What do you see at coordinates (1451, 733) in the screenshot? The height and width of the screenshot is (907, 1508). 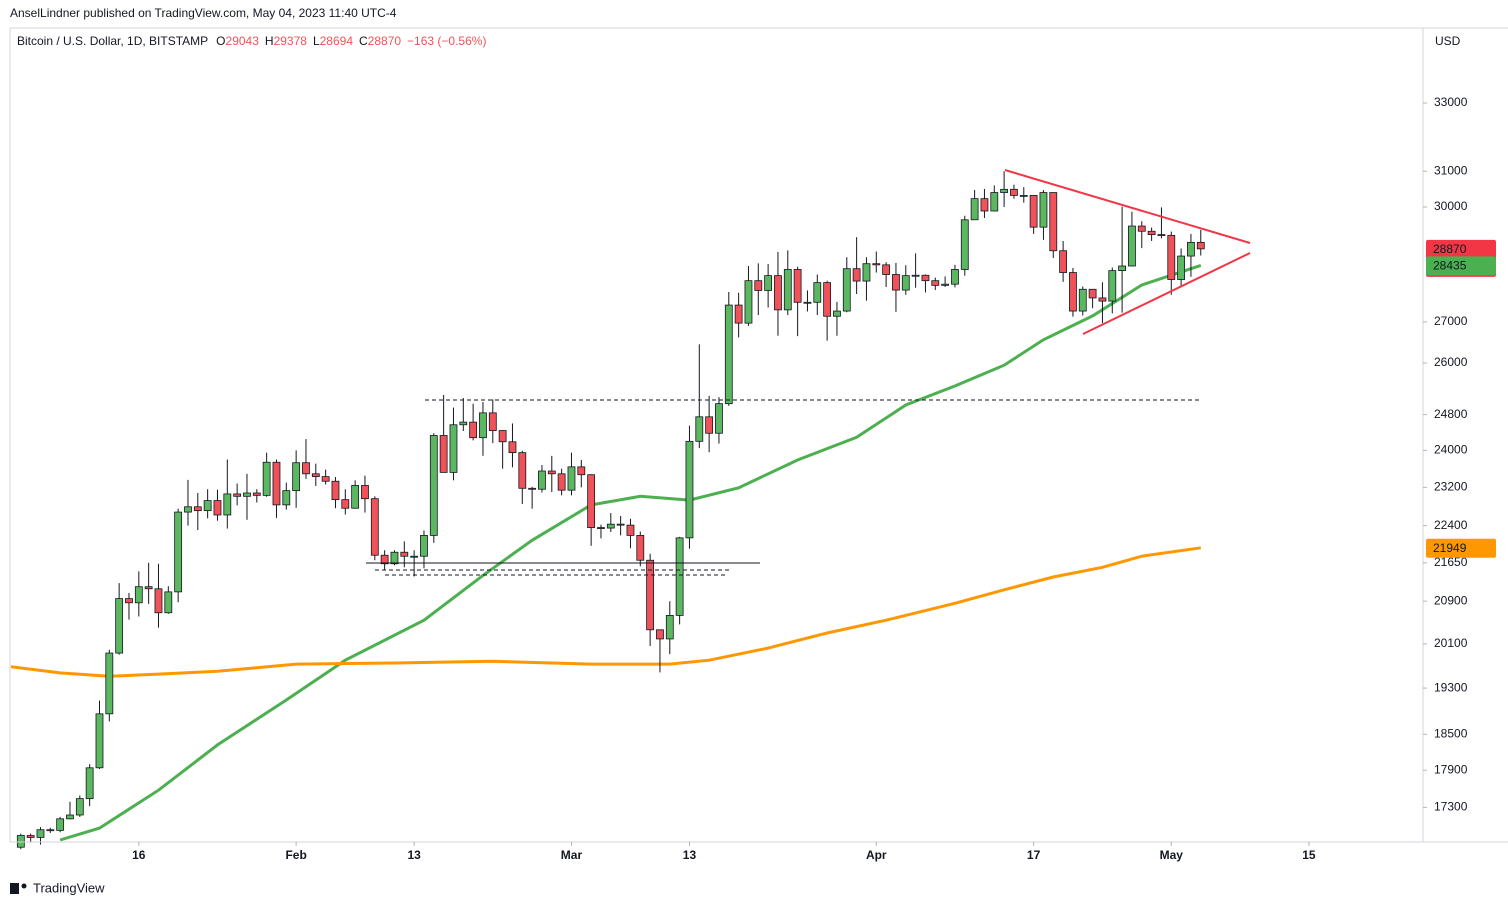 I see `y-tick-label: 18500` at bounding box center [1451, 733].